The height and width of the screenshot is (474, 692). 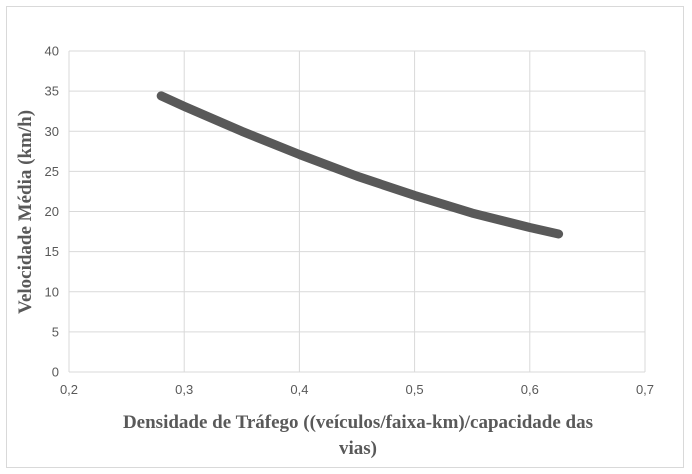 What do you see at coordinates (358, 448) in the screenshot?
I see `x-axis-title-line-2: vias)` at bounding box center [358, 448].